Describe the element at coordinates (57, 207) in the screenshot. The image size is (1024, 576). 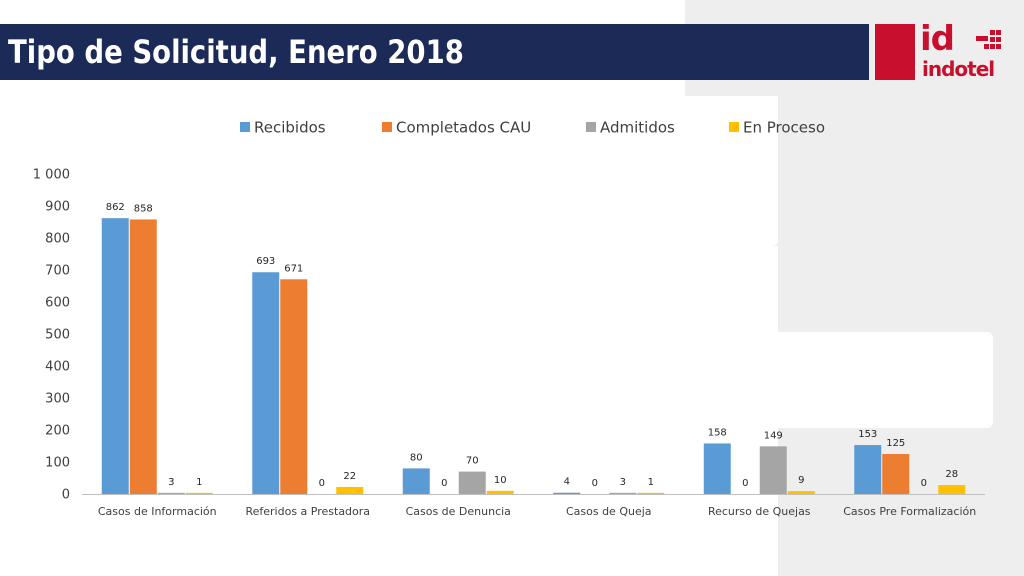
I see `y-tick-label: 900` at that location.